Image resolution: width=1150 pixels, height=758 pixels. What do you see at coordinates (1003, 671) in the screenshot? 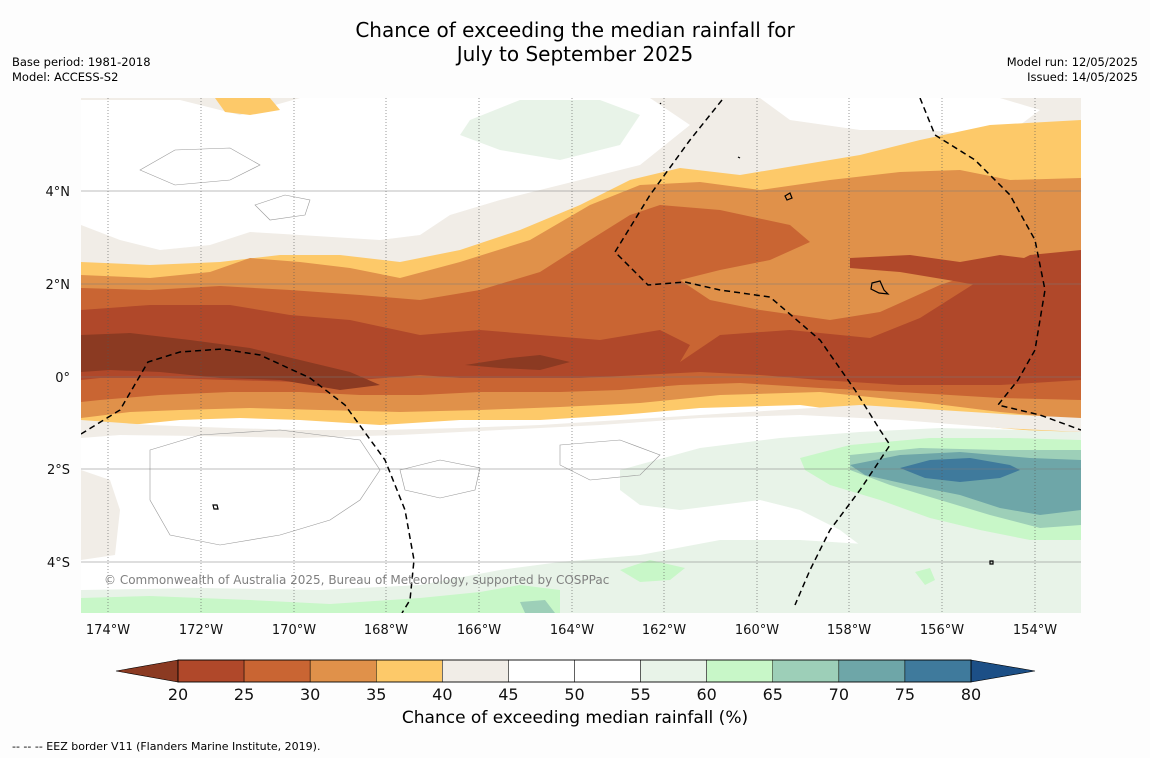
I see `colorbar-over-arrow` at bounding box center [1003, 671].